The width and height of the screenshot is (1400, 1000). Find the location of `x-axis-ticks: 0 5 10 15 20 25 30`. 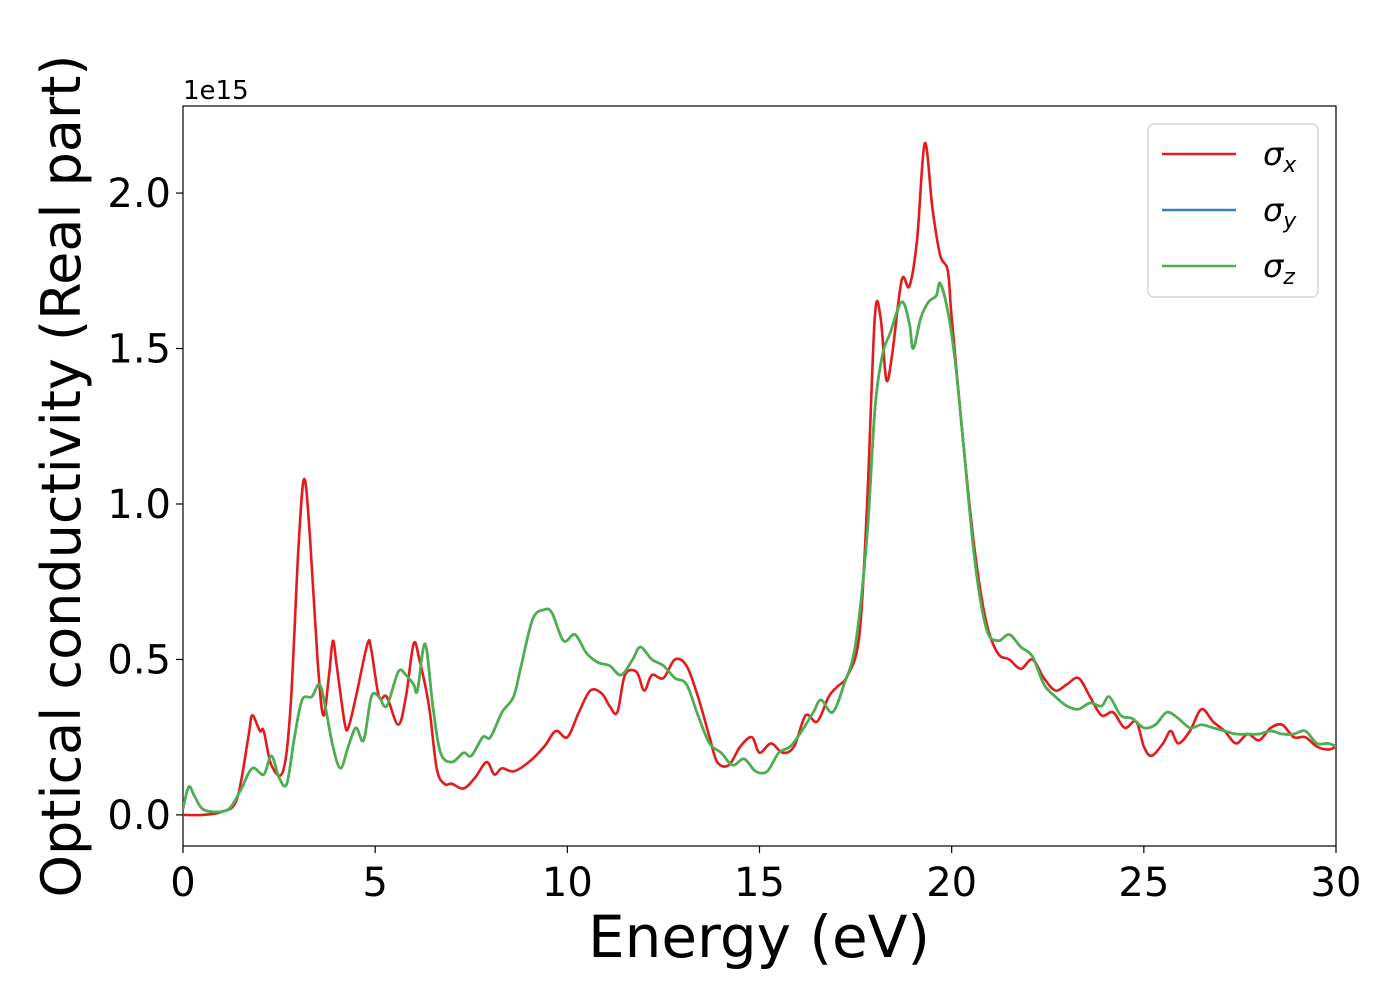

x-axis-ticks: 0 5 10 15 20 25 30 is located at coordinates (765, 876).